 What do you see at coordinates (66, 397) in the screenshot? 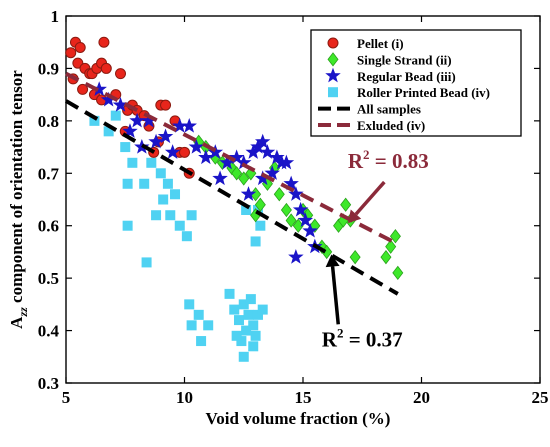
I see `x-tick-label: 5` at bounding box center [66, 397].